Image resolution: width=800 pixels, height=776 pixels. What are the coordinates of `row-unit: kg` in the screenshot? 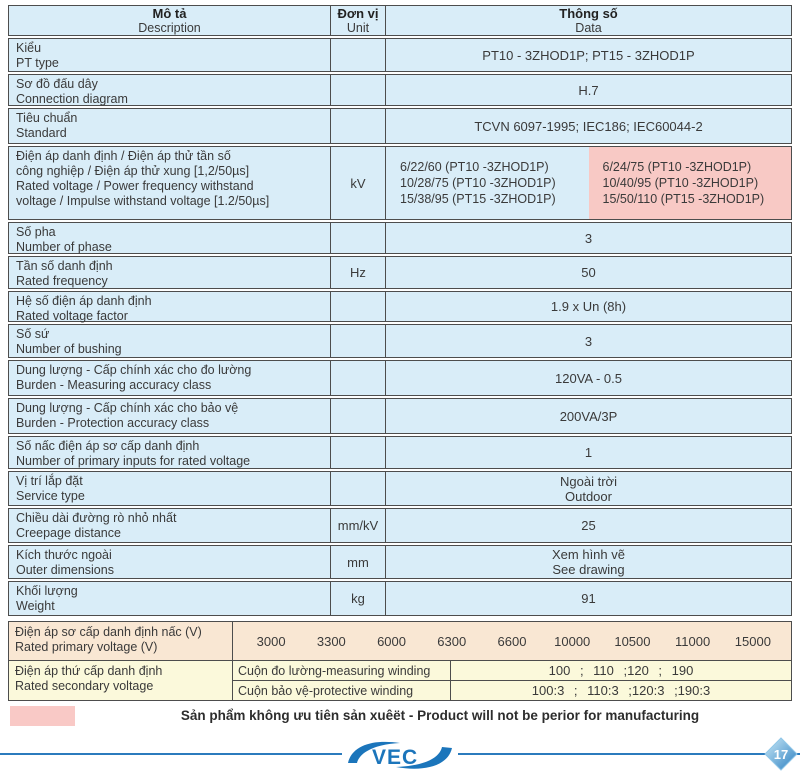 It's located at (358, 598).